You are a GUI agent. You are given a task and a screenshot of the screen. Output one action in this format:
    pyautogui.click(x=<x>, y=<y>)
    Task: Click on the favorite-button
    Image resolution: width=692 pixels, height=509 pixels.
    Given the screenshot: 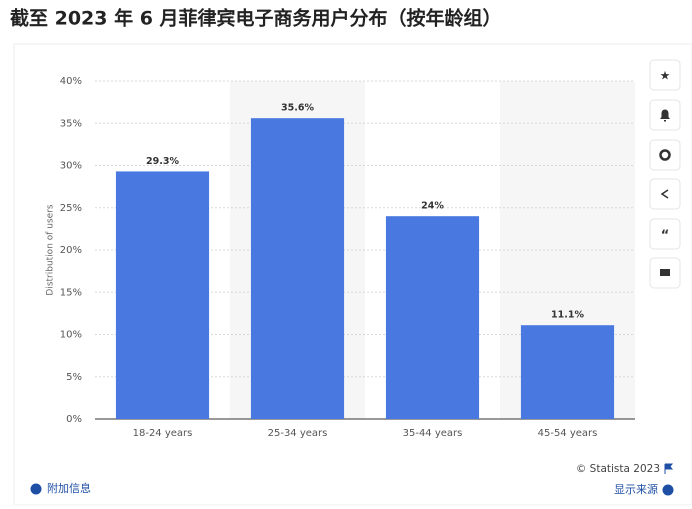 What is the action you would take?
    pyautogui.click(x=665, y=75)
    